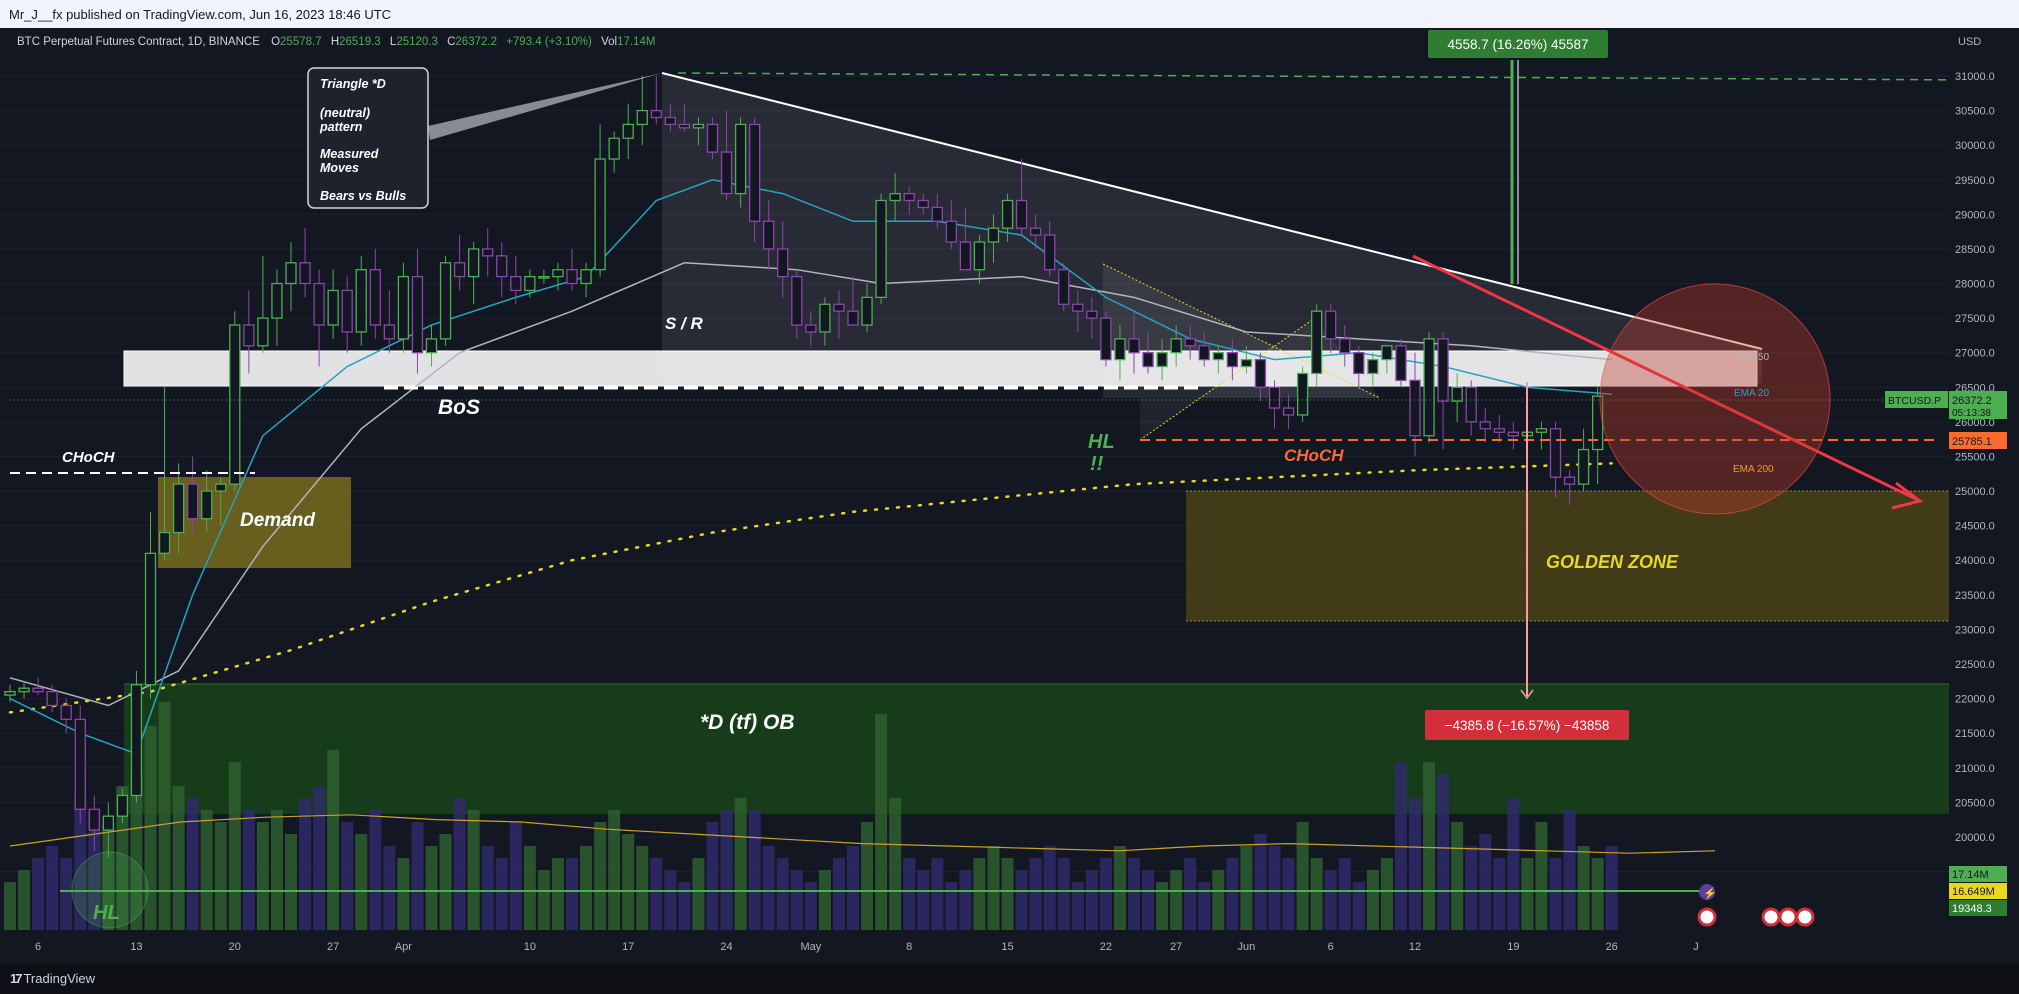 The width and height of the screenshot is (2019, 994). Describe the element at coordinates (1518, 44) in the screenshot. I see `measure-up-tag: 4558.7 (16.26%) 45587` at that location.